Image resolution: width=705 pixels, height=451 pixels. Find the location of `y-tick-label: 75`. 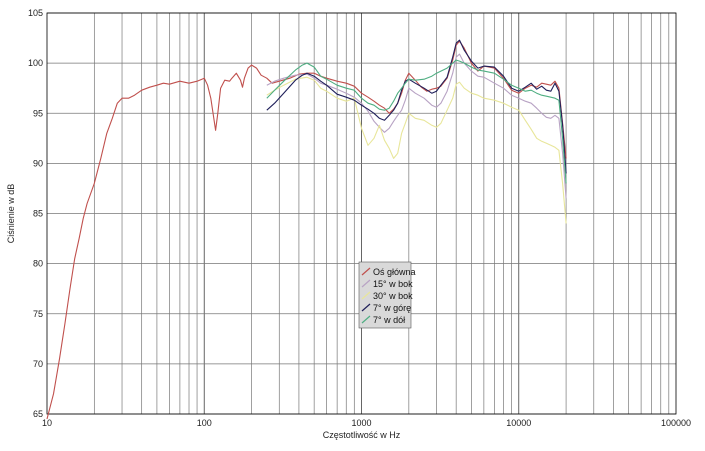

y-tick-label: 75 is located at coordinates (38, 314).